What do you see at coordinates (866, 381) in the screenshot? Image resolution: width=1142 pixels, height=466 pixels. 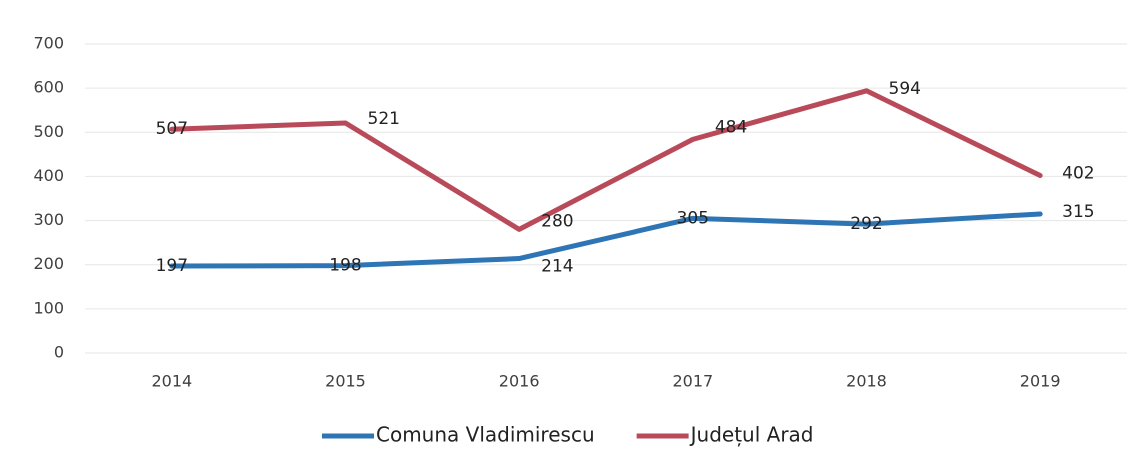 I see `x-tick-label: 2018` at bounding box center [866, 381].